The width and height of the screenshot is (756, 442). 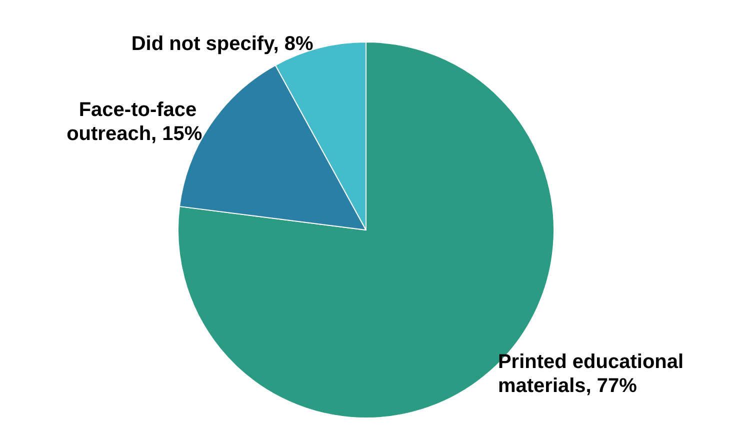 I want to click on slice-label: Printed educational materials, 77%, so click(x=594, y=374).